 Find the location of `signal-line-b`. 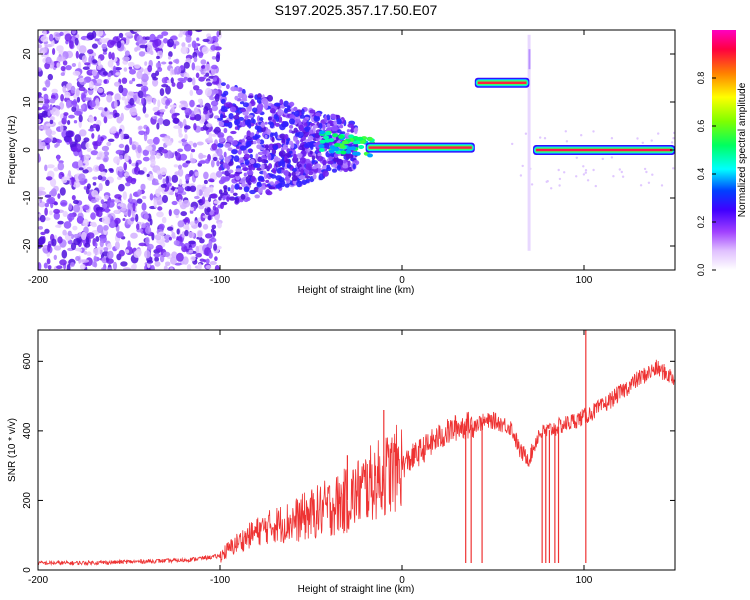

signal-line-b is located at coordinates (502, 82).